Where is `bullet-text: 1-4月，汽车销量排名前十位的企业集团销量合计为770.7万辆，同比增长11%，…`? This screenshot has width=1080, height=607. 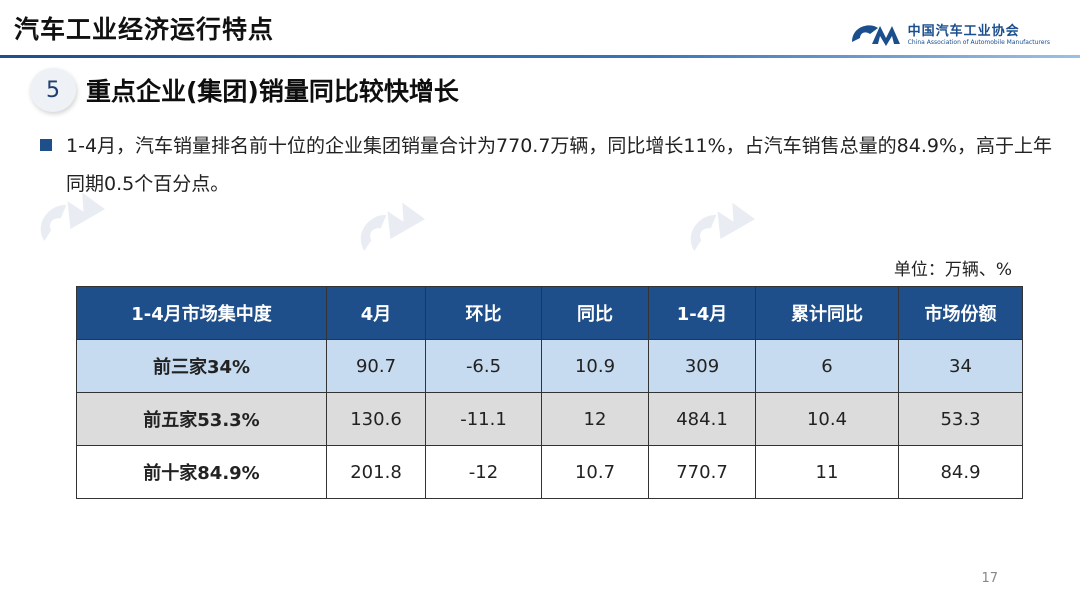 bullet-text: 1-4月，汽车销量排名前十位的企业集团销量合计为770.7万辆，同比增长11%，… is located at coordinates (559, 165).